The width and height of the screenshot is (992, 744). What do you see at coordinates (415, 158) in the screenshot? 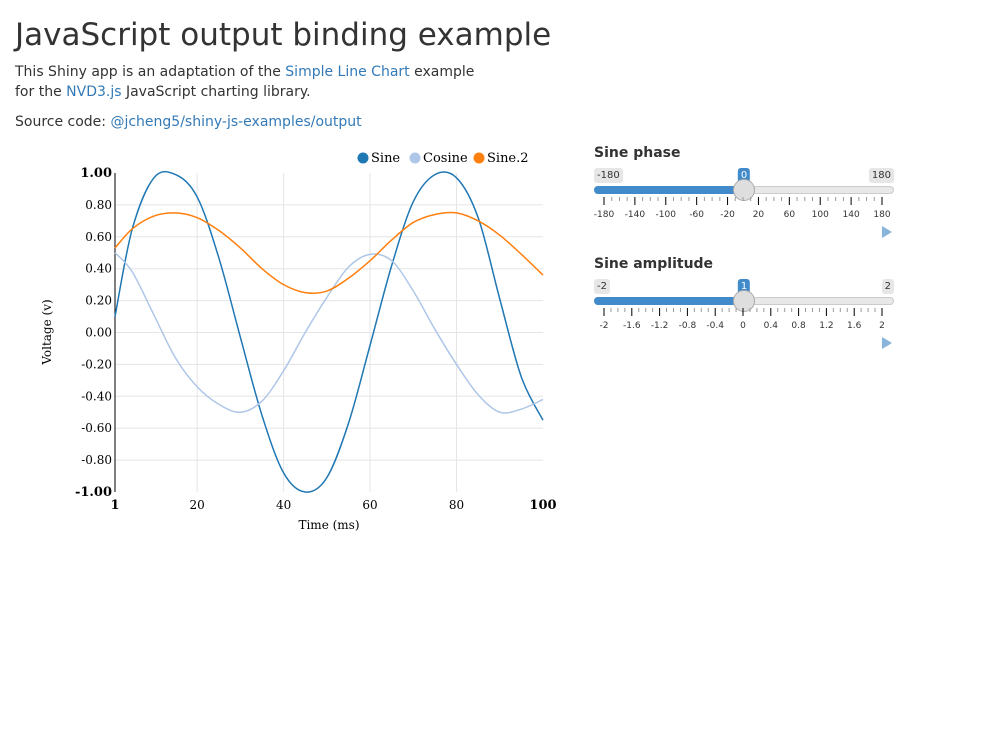
I see `legend-marker-cosine` at bounding box center [415, 158].